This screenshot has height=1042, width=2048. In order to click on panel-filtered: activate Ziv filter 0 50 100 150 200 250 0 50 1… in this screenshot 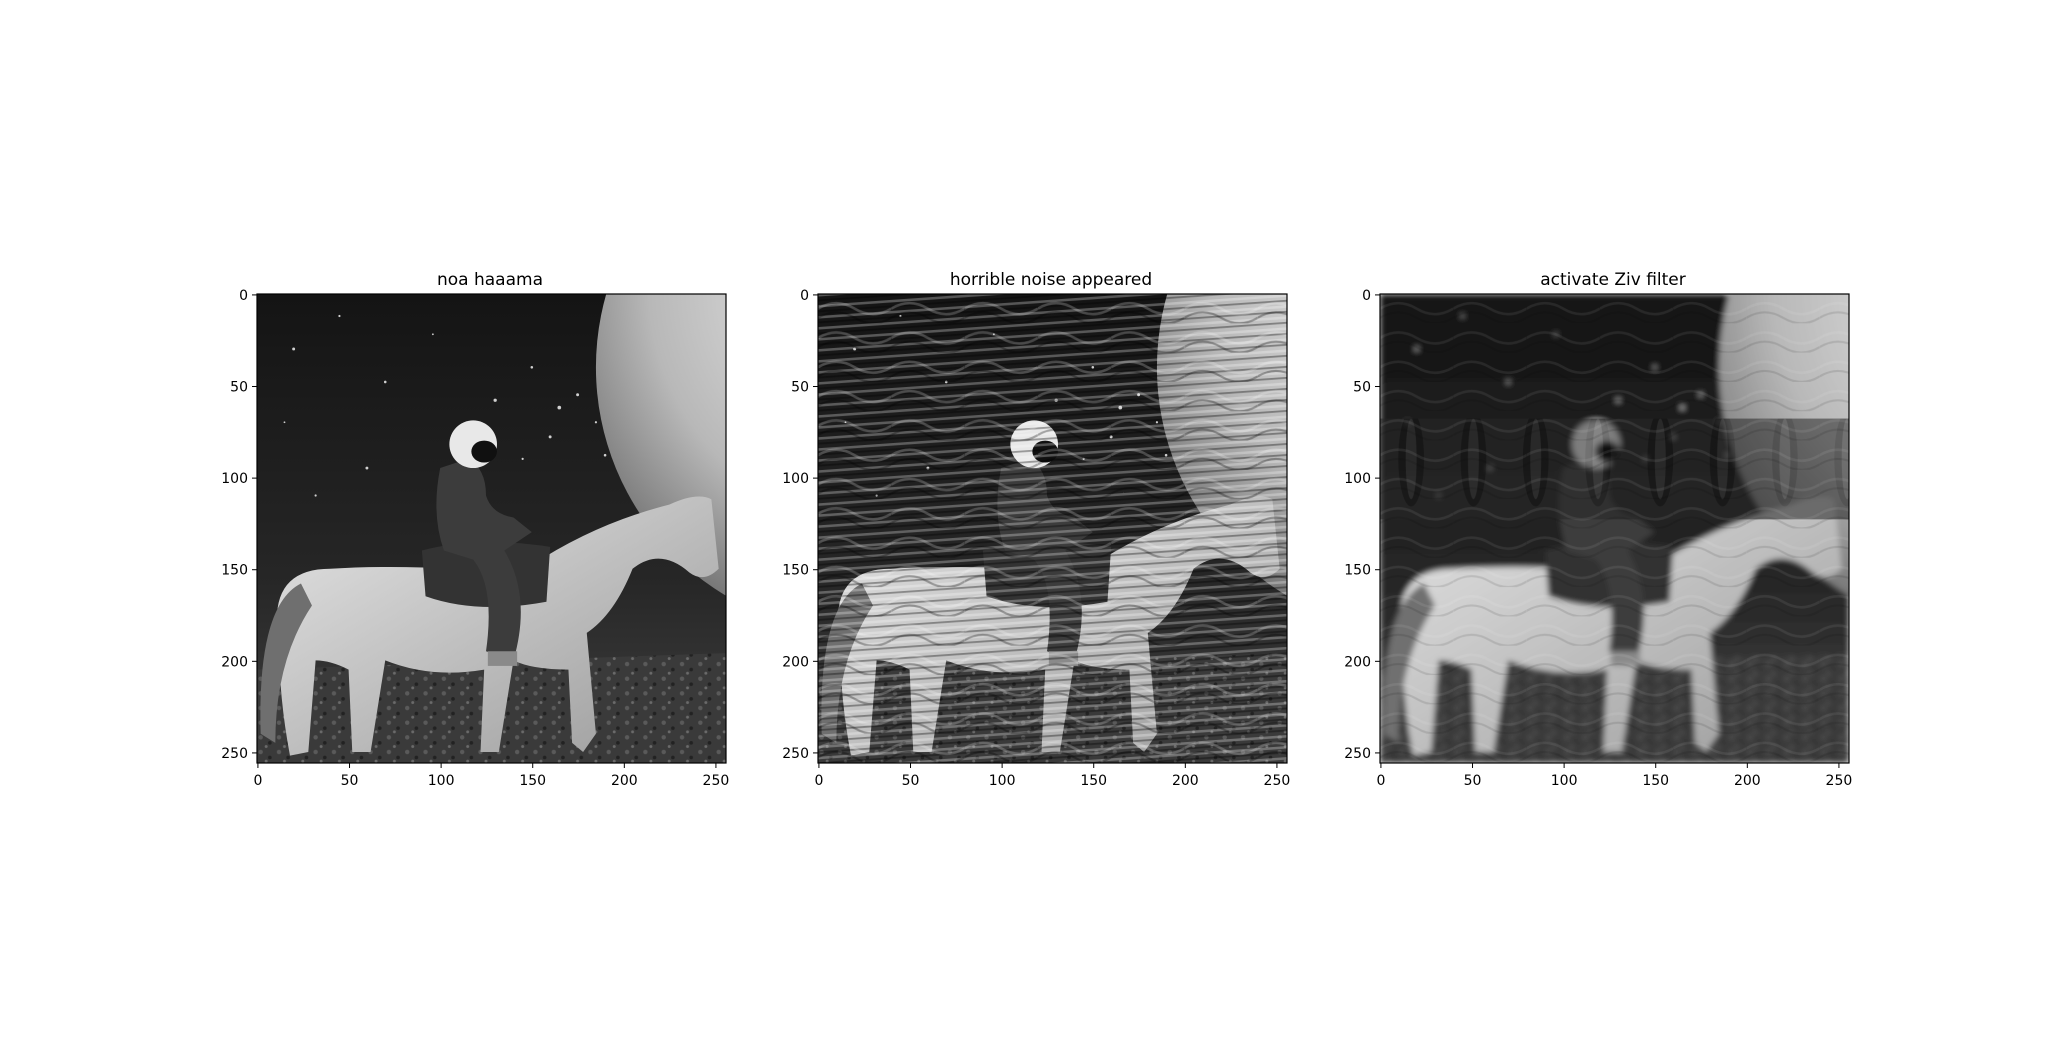, I will do `click(1598, 529)`.